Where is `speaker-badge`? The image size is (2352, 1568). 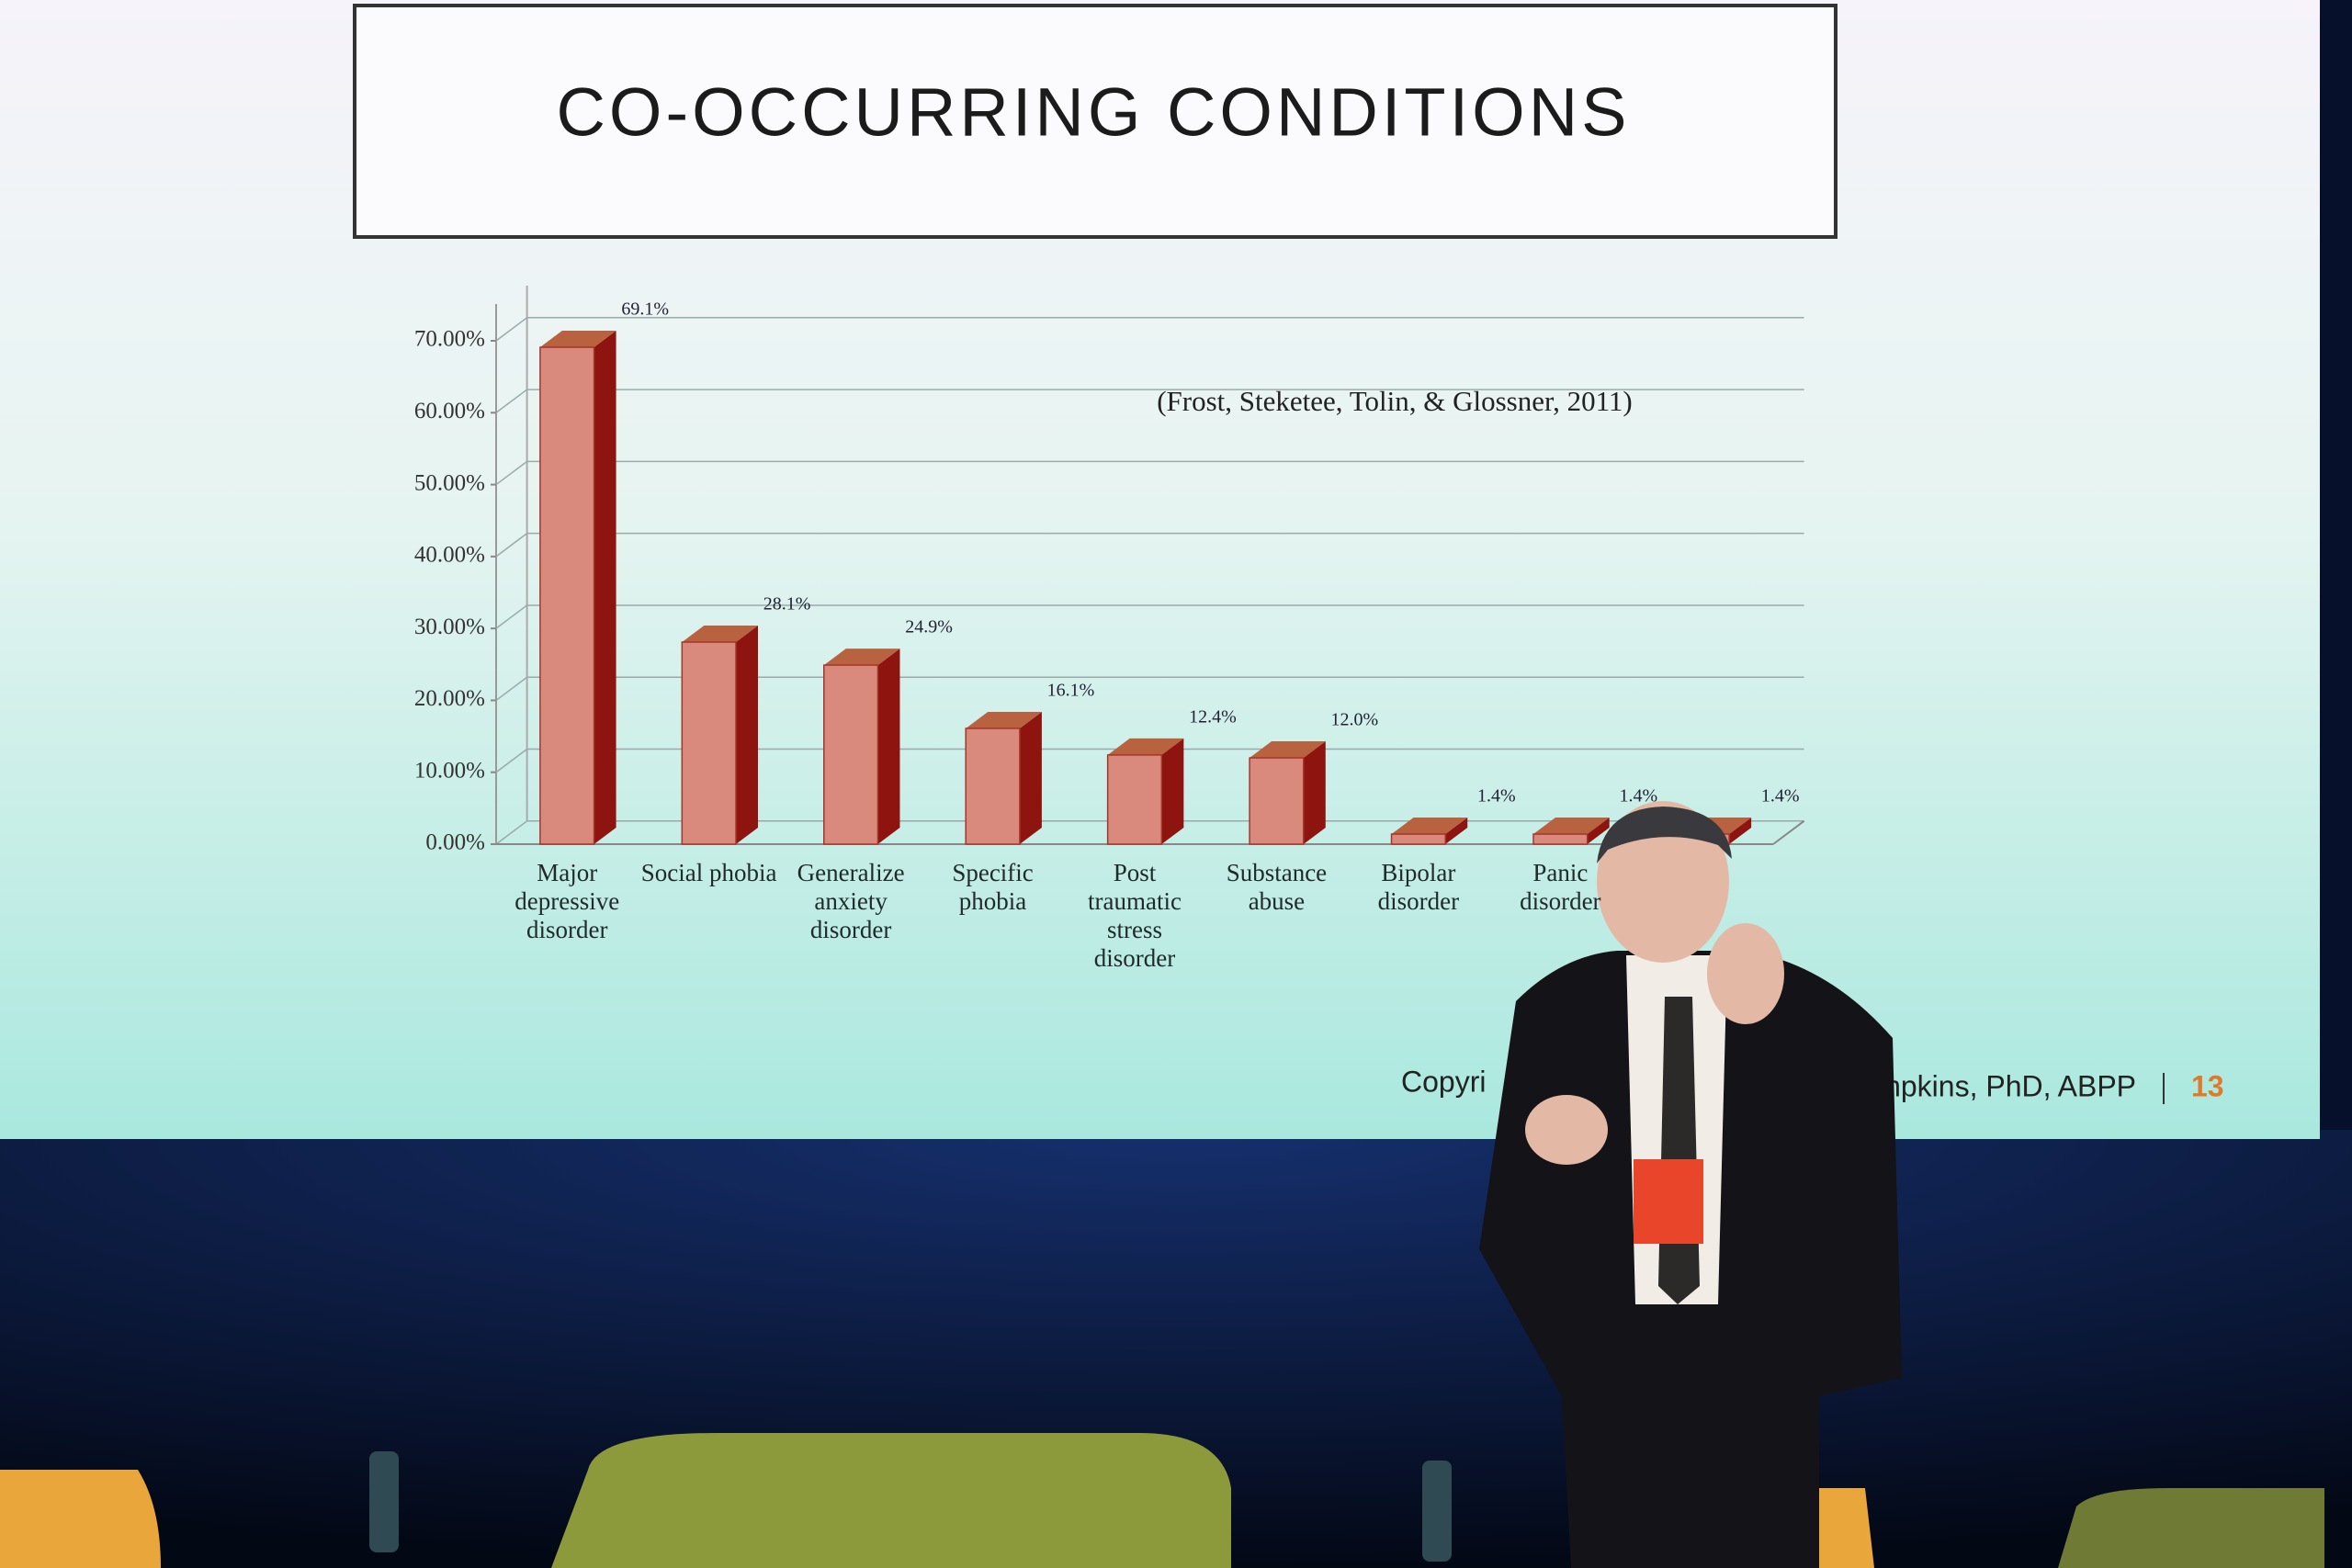 speaker-badge is located at coordinates (1669, 1202).